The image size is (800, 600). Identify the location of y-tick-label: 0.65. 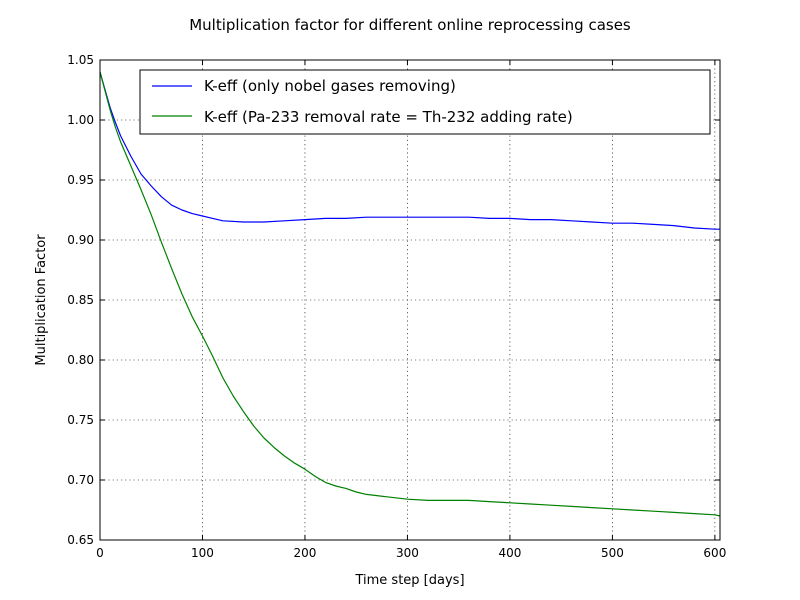
(80, 540).